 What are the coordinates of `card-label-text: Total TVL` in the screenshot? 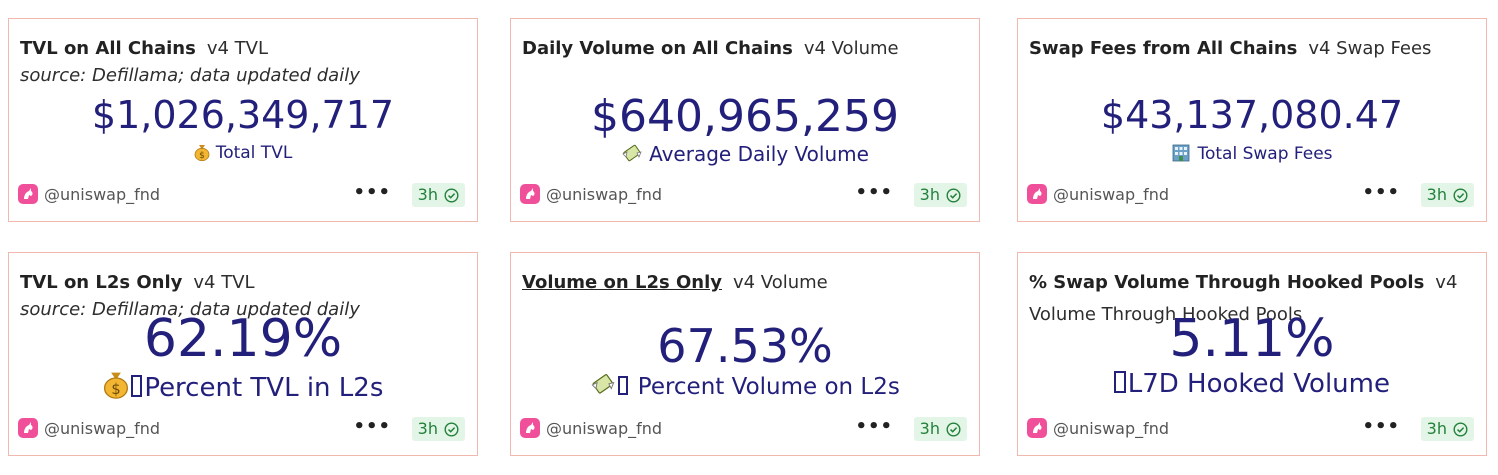 It's located at (254, 153).